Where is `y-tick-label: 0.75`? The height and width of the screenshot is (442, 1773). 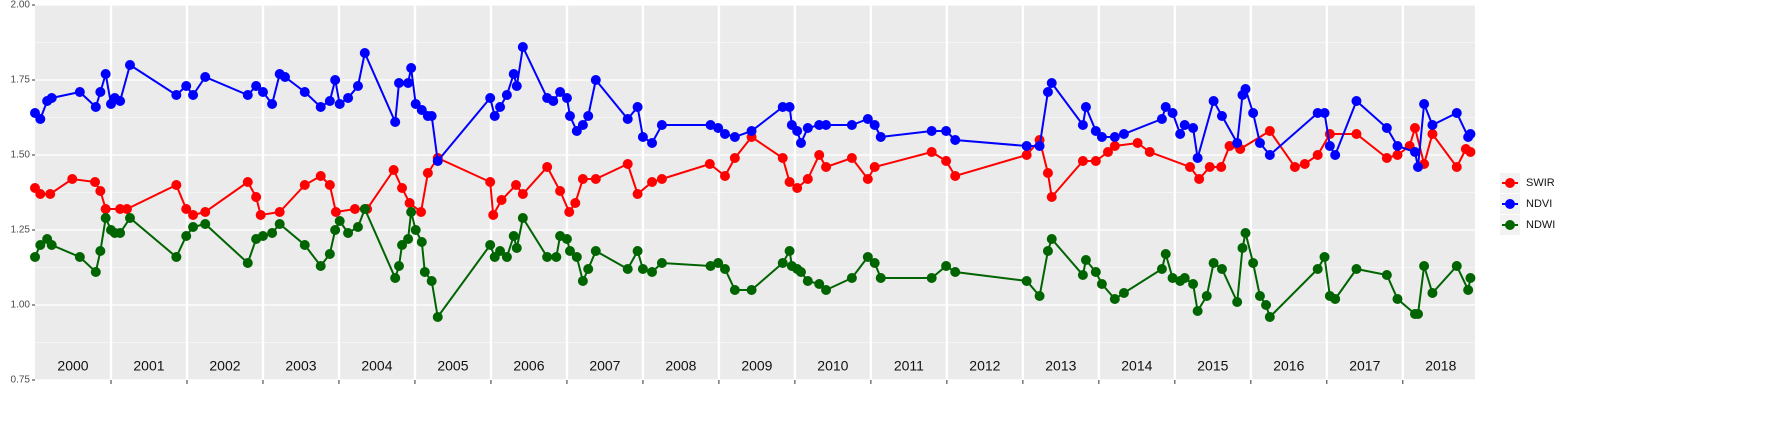 y-tick-label: 0.75 is located at coordinates (21, 380).